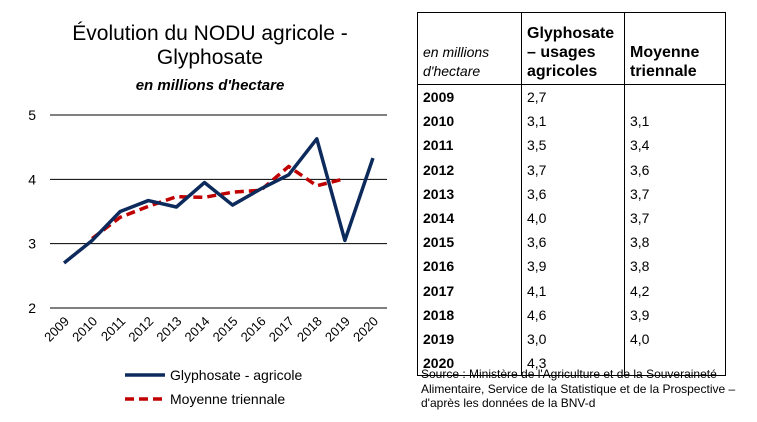 This screenshot has height=422, width=757. Describe the element at coordinates (227, 399) in the screenshot. I see `legend-label: Moyenne triennale` at that location.